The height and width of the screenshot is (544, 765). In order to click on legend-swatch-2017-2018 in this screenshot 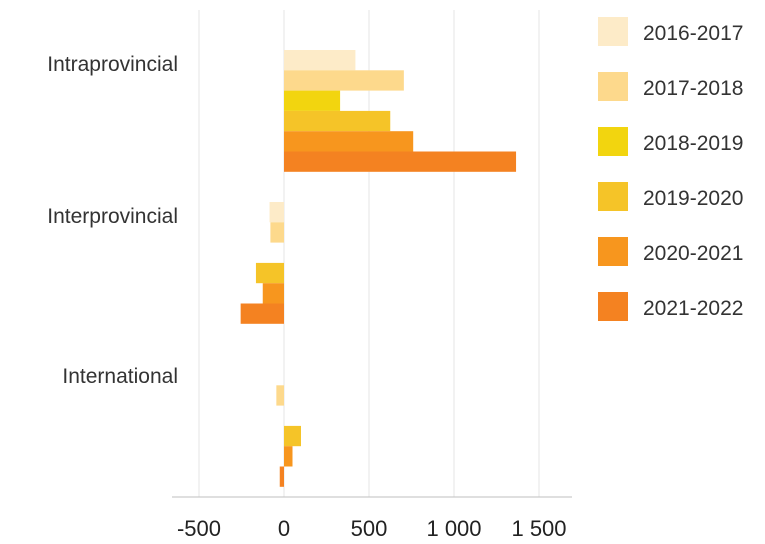, I will do `click(613, 86)`.